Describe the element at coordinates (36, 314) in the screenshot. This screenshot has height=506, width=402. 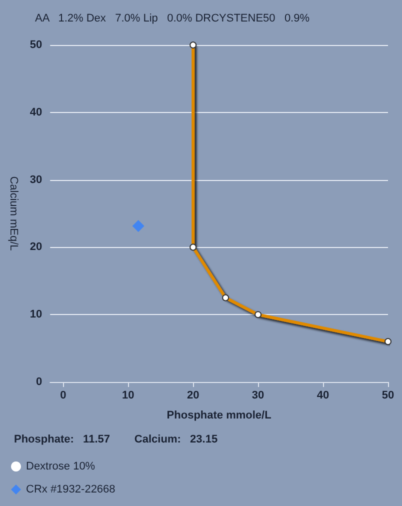
I see `y-tick-label: 10` at that location.